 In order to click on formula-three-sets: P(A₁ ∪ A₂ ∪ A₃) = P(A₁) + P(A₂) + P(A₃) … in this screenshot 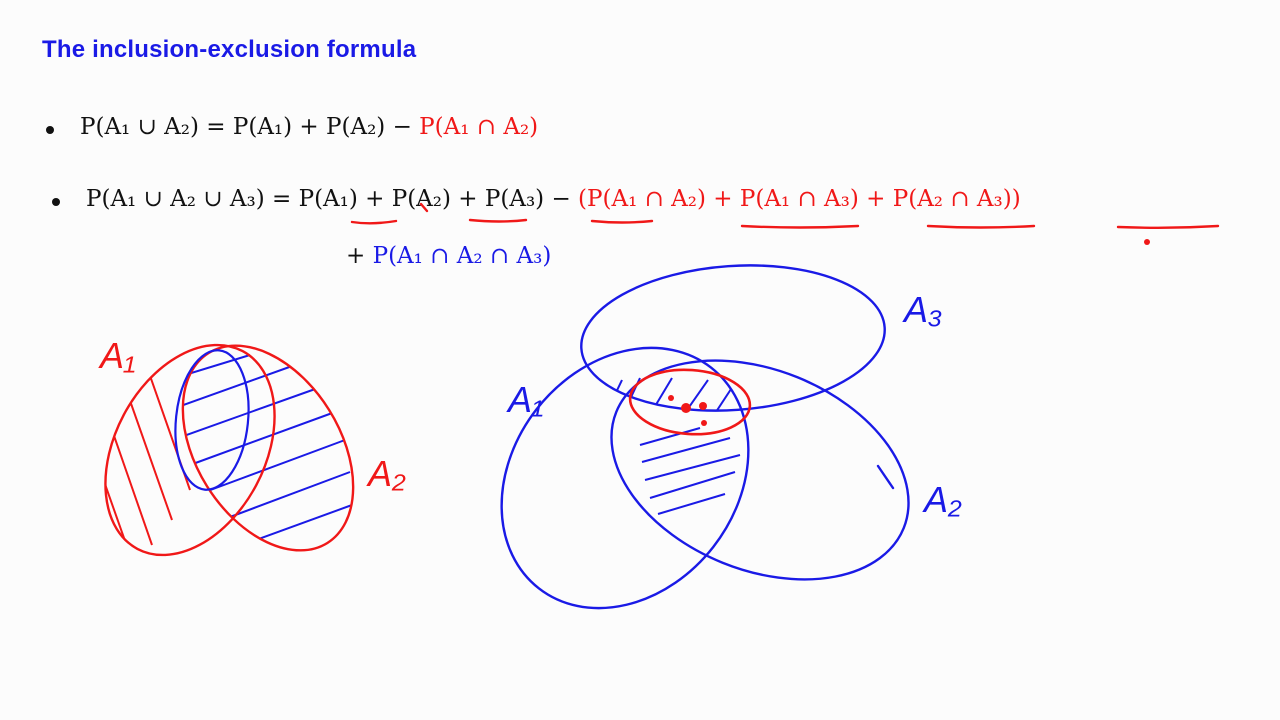, I will do `click(553, 199)`.